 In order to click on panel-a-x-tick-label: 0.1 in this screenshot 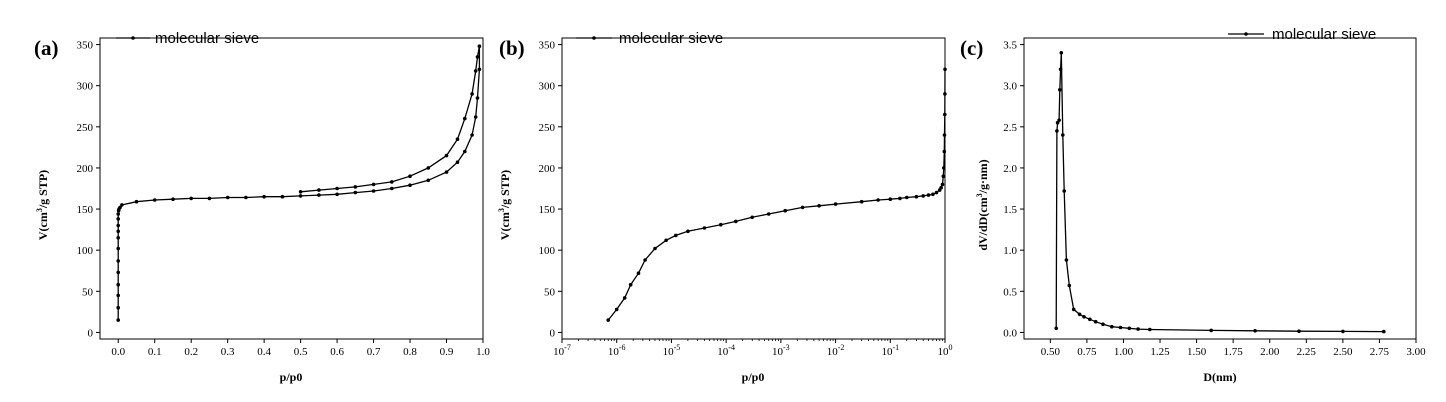, I will do `click(155, 352)`.